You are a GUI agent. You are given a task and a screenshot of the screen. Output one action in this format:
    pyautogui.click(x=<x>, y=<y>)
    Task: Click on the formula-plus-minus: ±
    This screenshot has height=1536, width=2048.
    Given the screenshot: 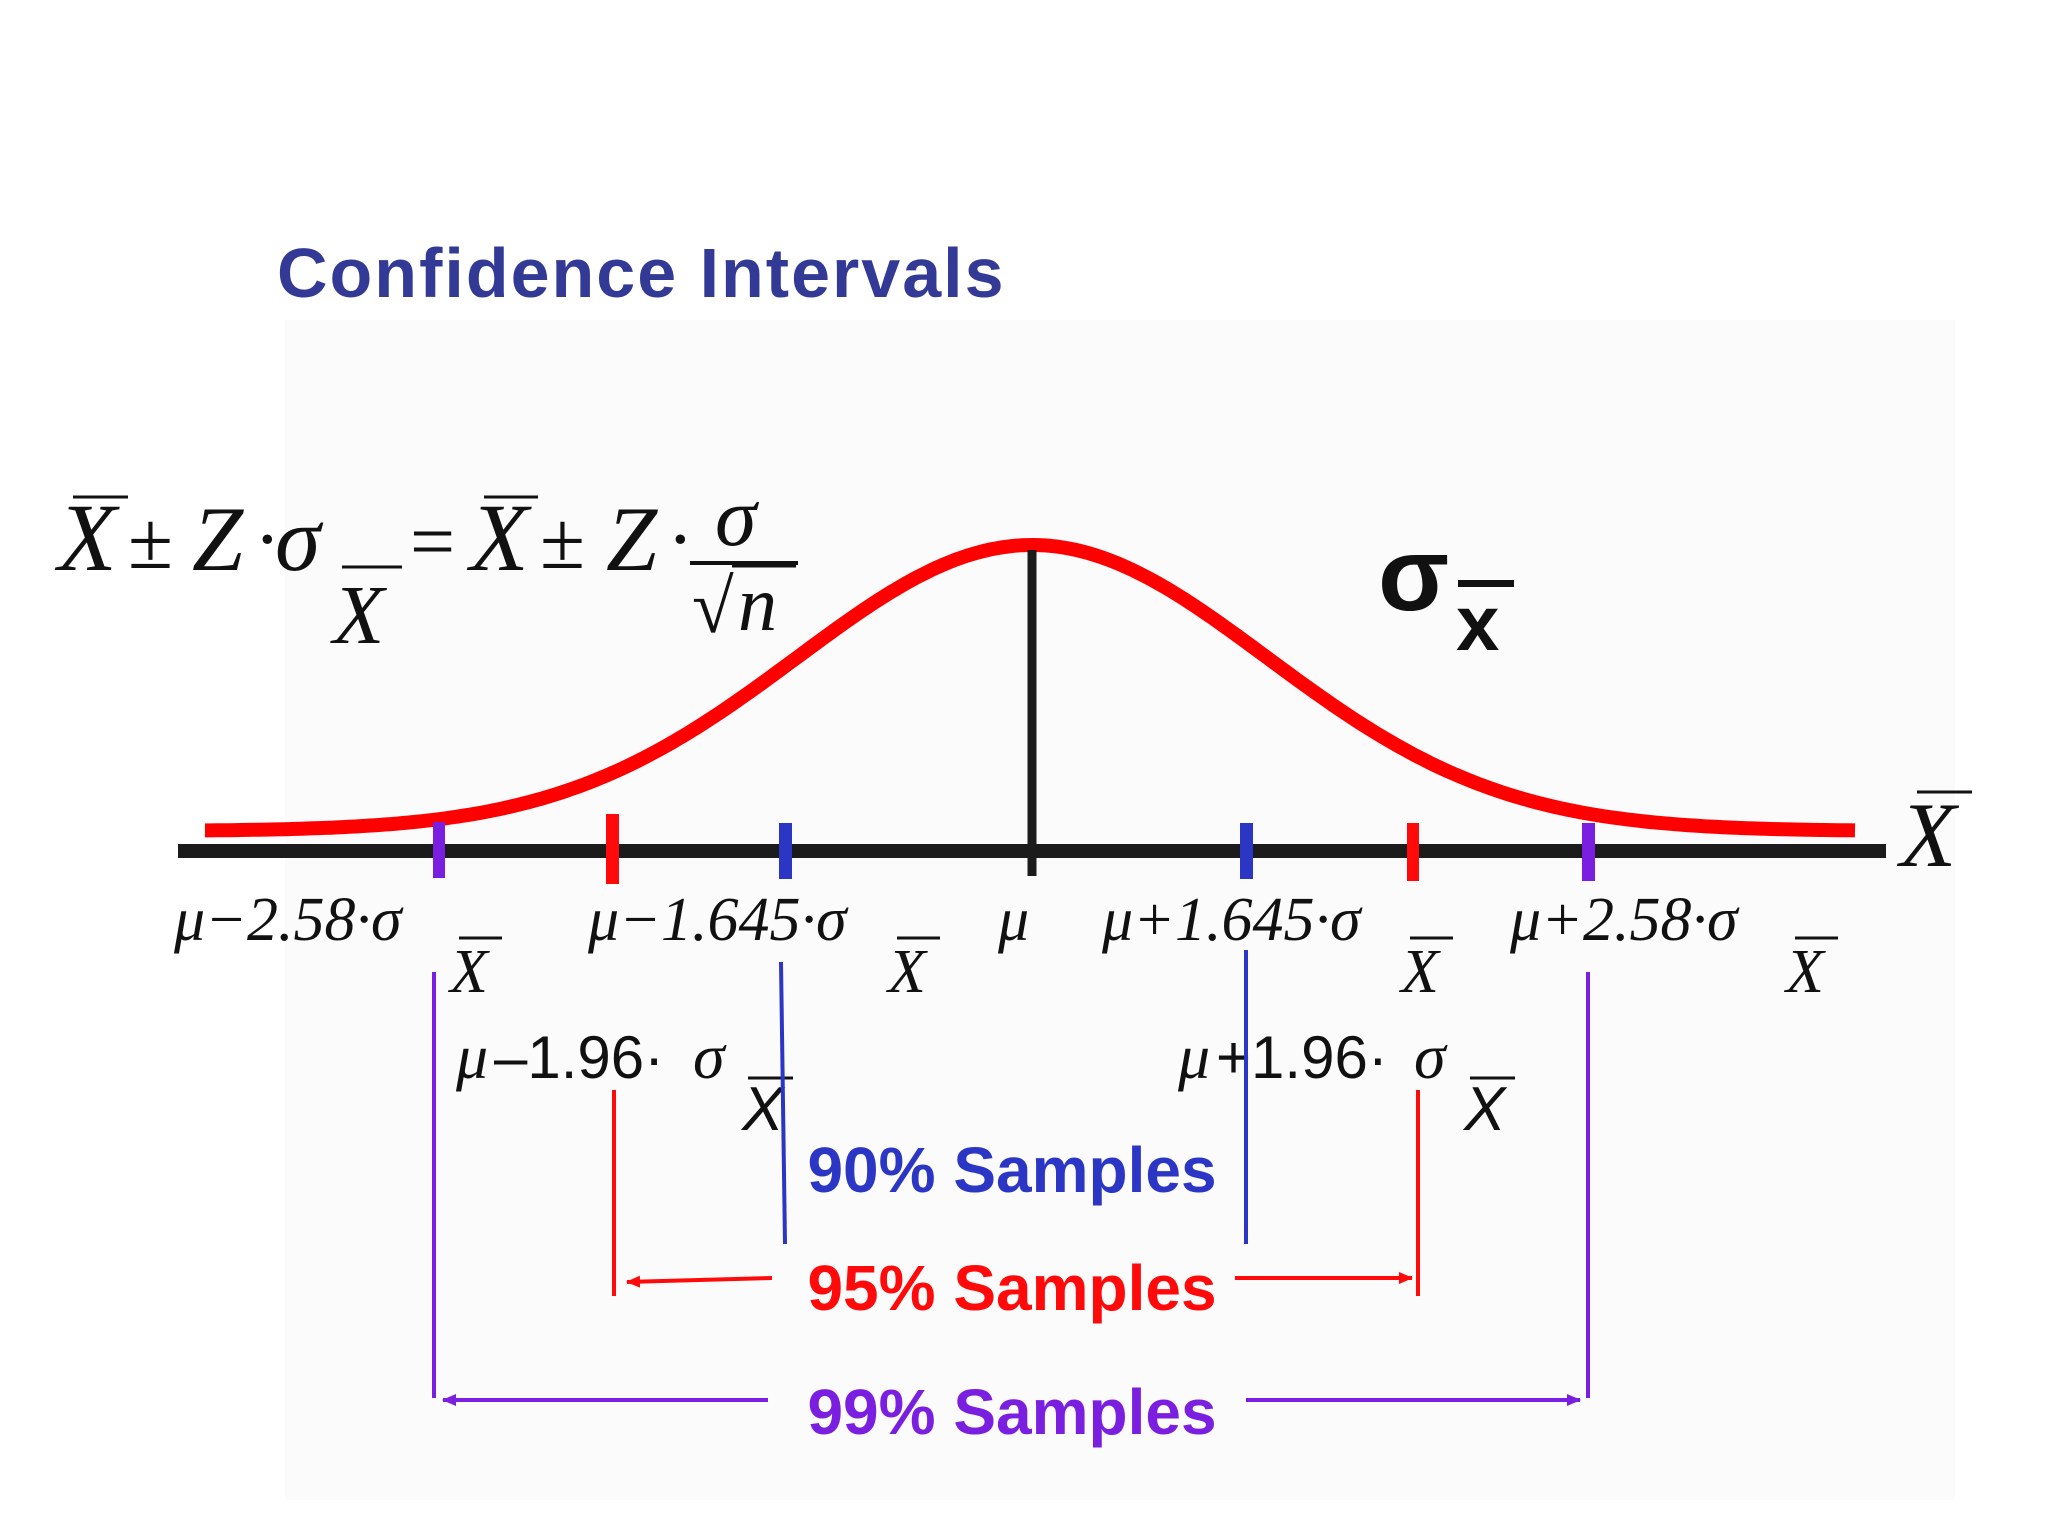 What is the action you would take?
    pyautogui.click(x=150, y=540)
    